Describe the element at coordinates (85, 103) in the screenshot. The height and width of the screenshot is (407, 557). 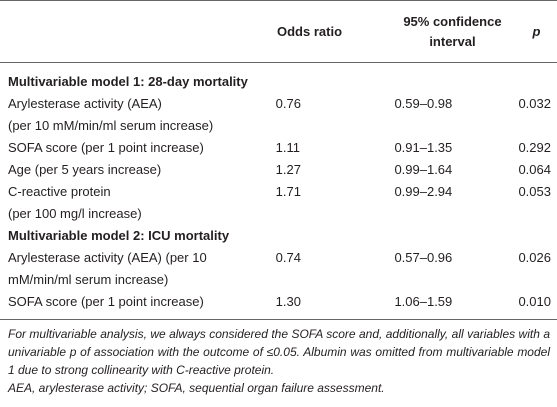
I see `variable-text: Arylesterase activity (AEA)` at that location.